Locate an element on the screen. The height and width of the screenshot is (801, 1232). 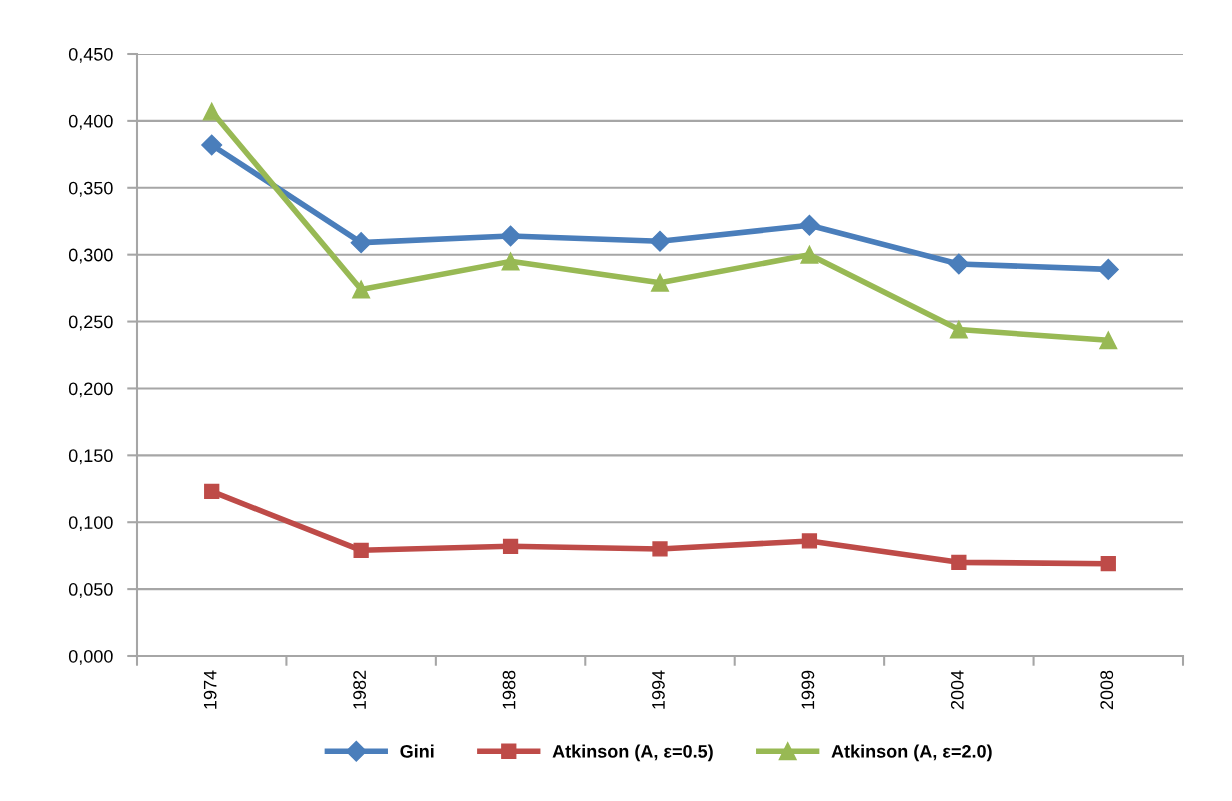
x-tick-label: 1982 is located at coordinates (359, 689).